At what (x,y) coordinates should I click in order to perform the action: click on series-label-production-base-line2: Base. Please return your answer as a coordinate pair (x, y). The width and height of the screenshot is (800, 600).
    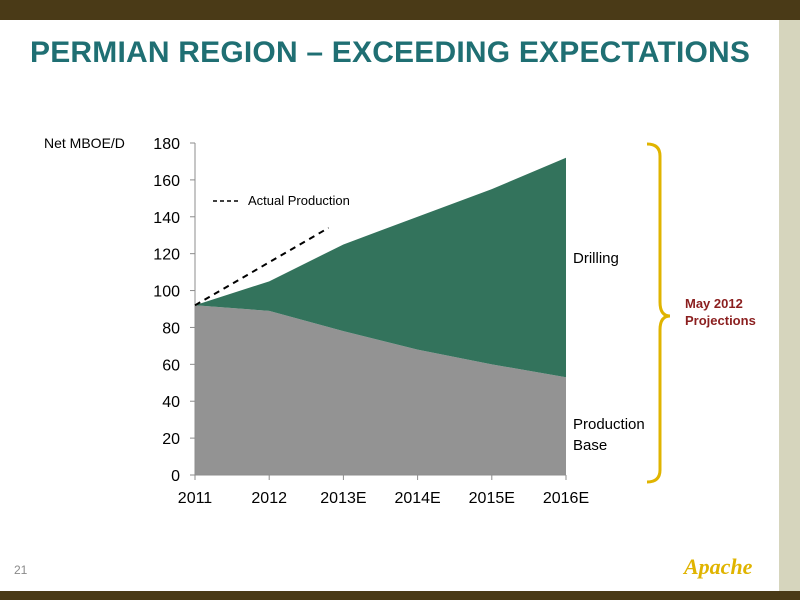
    Looking at the image, I should click on (590, 445).